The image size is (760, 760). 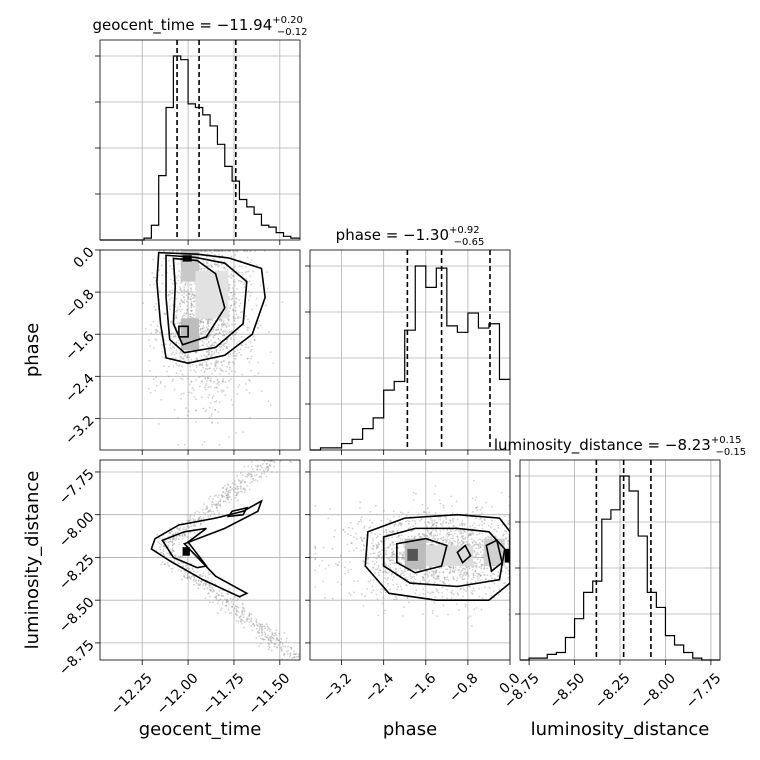 What do you see at coordinates (507, 555) in the screenshot?
I see `contour-peak` at bounding box center [507, 555].